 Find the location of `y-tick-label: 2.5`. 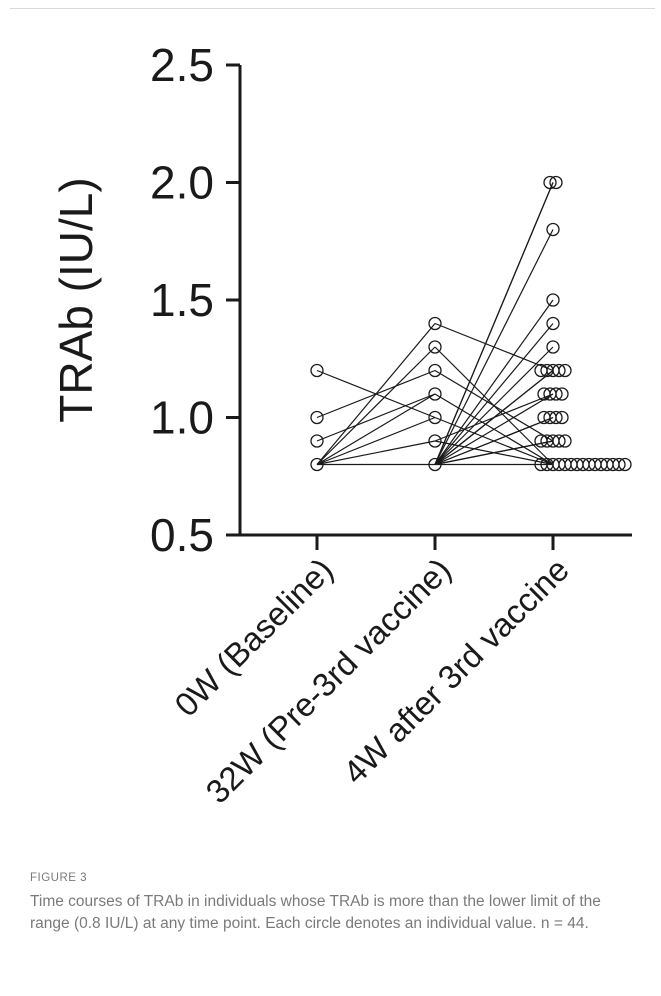

y-tick-label: 2.5 is located at coordinates (182, 65).